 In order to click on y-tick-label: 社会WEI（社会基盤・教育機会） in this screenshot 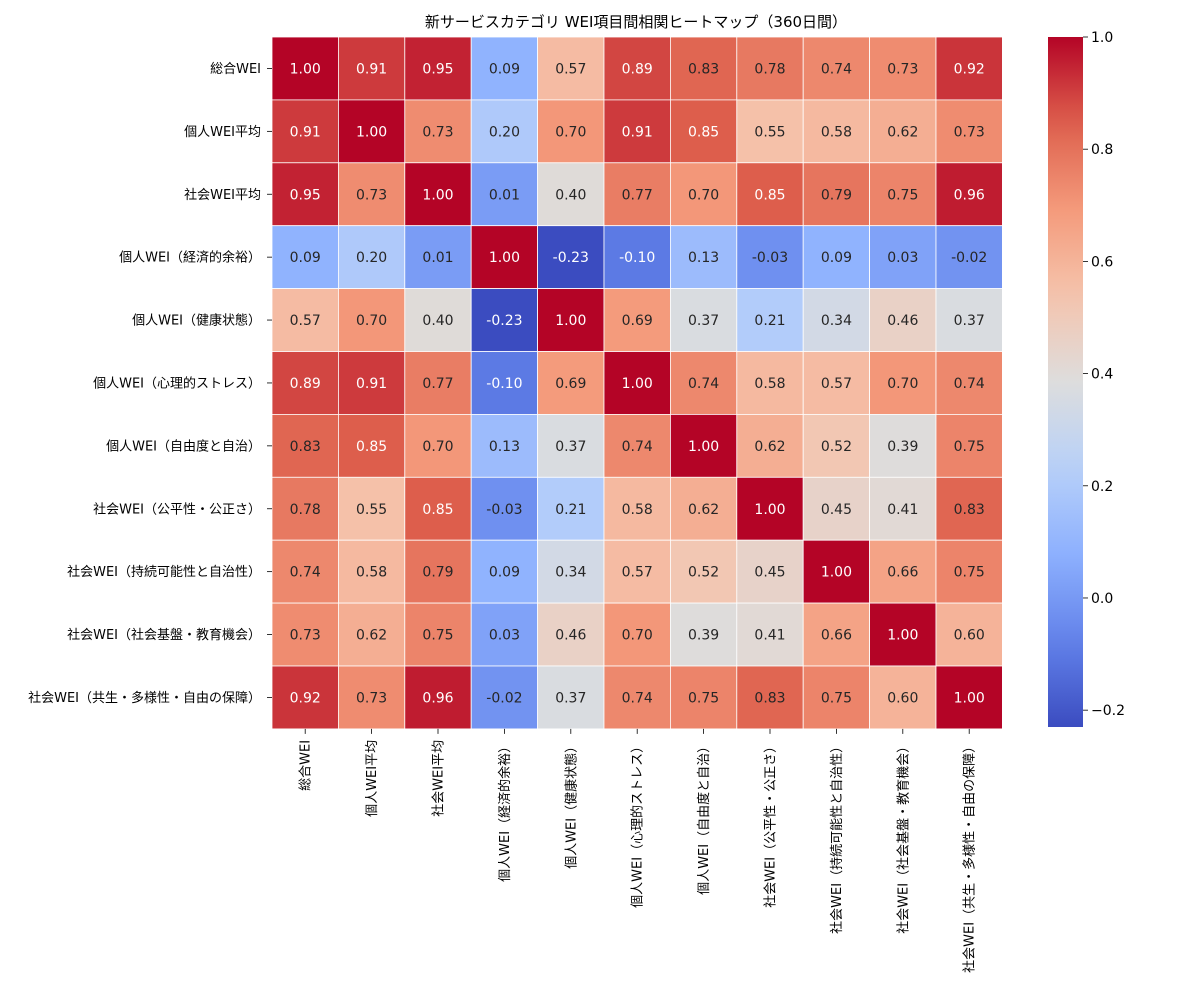, I will do `click(164, 635)`.